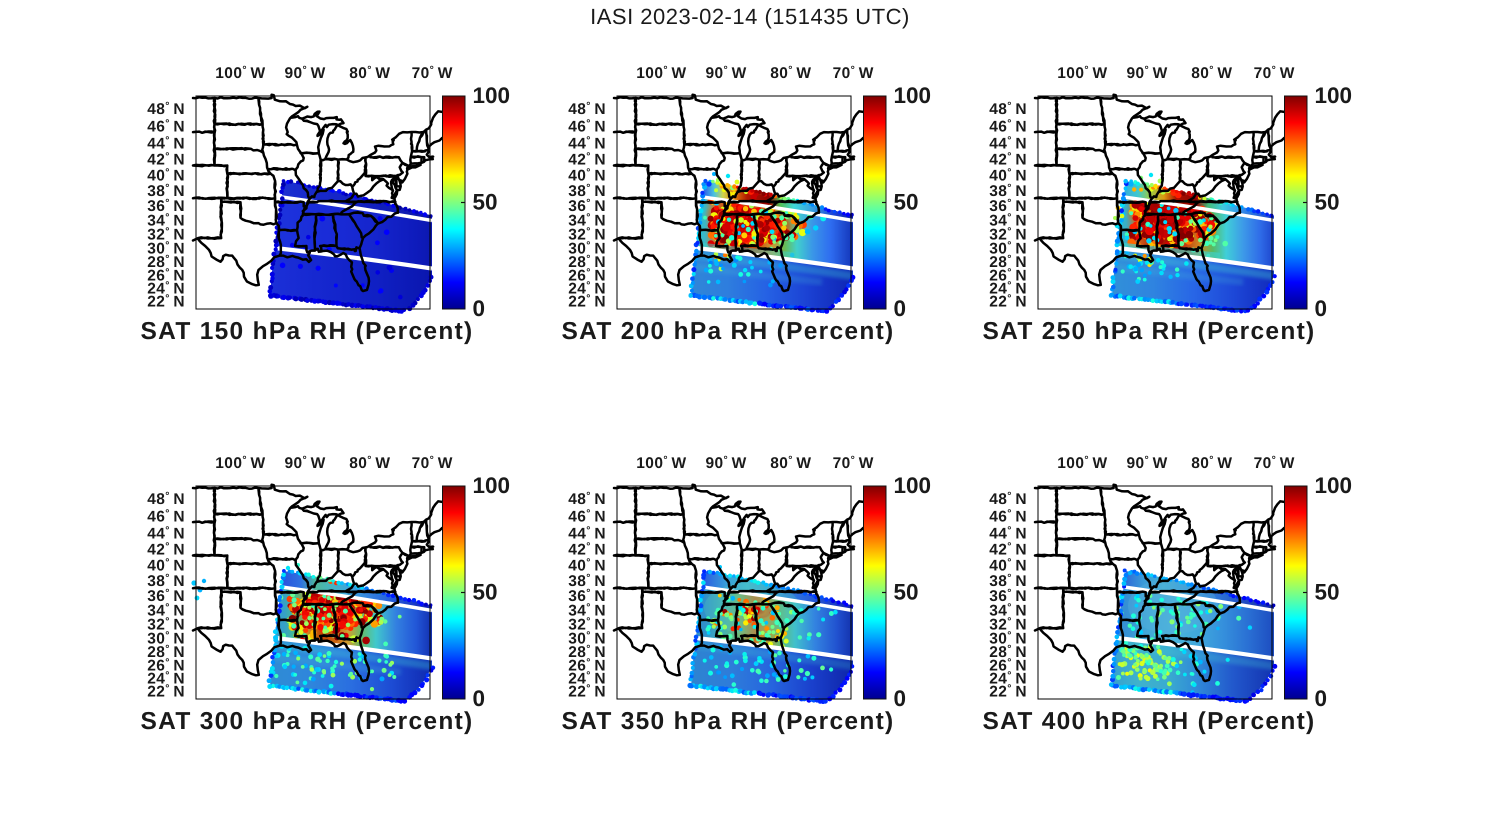 Image resolution: width=1500 pixels, height=825 pixels. What do you see at coordinates (1149, 331) in the screenshot?
I see `svg-text: SAT 250 hPa RH (Percent)` at bounding box center [1149, 331].